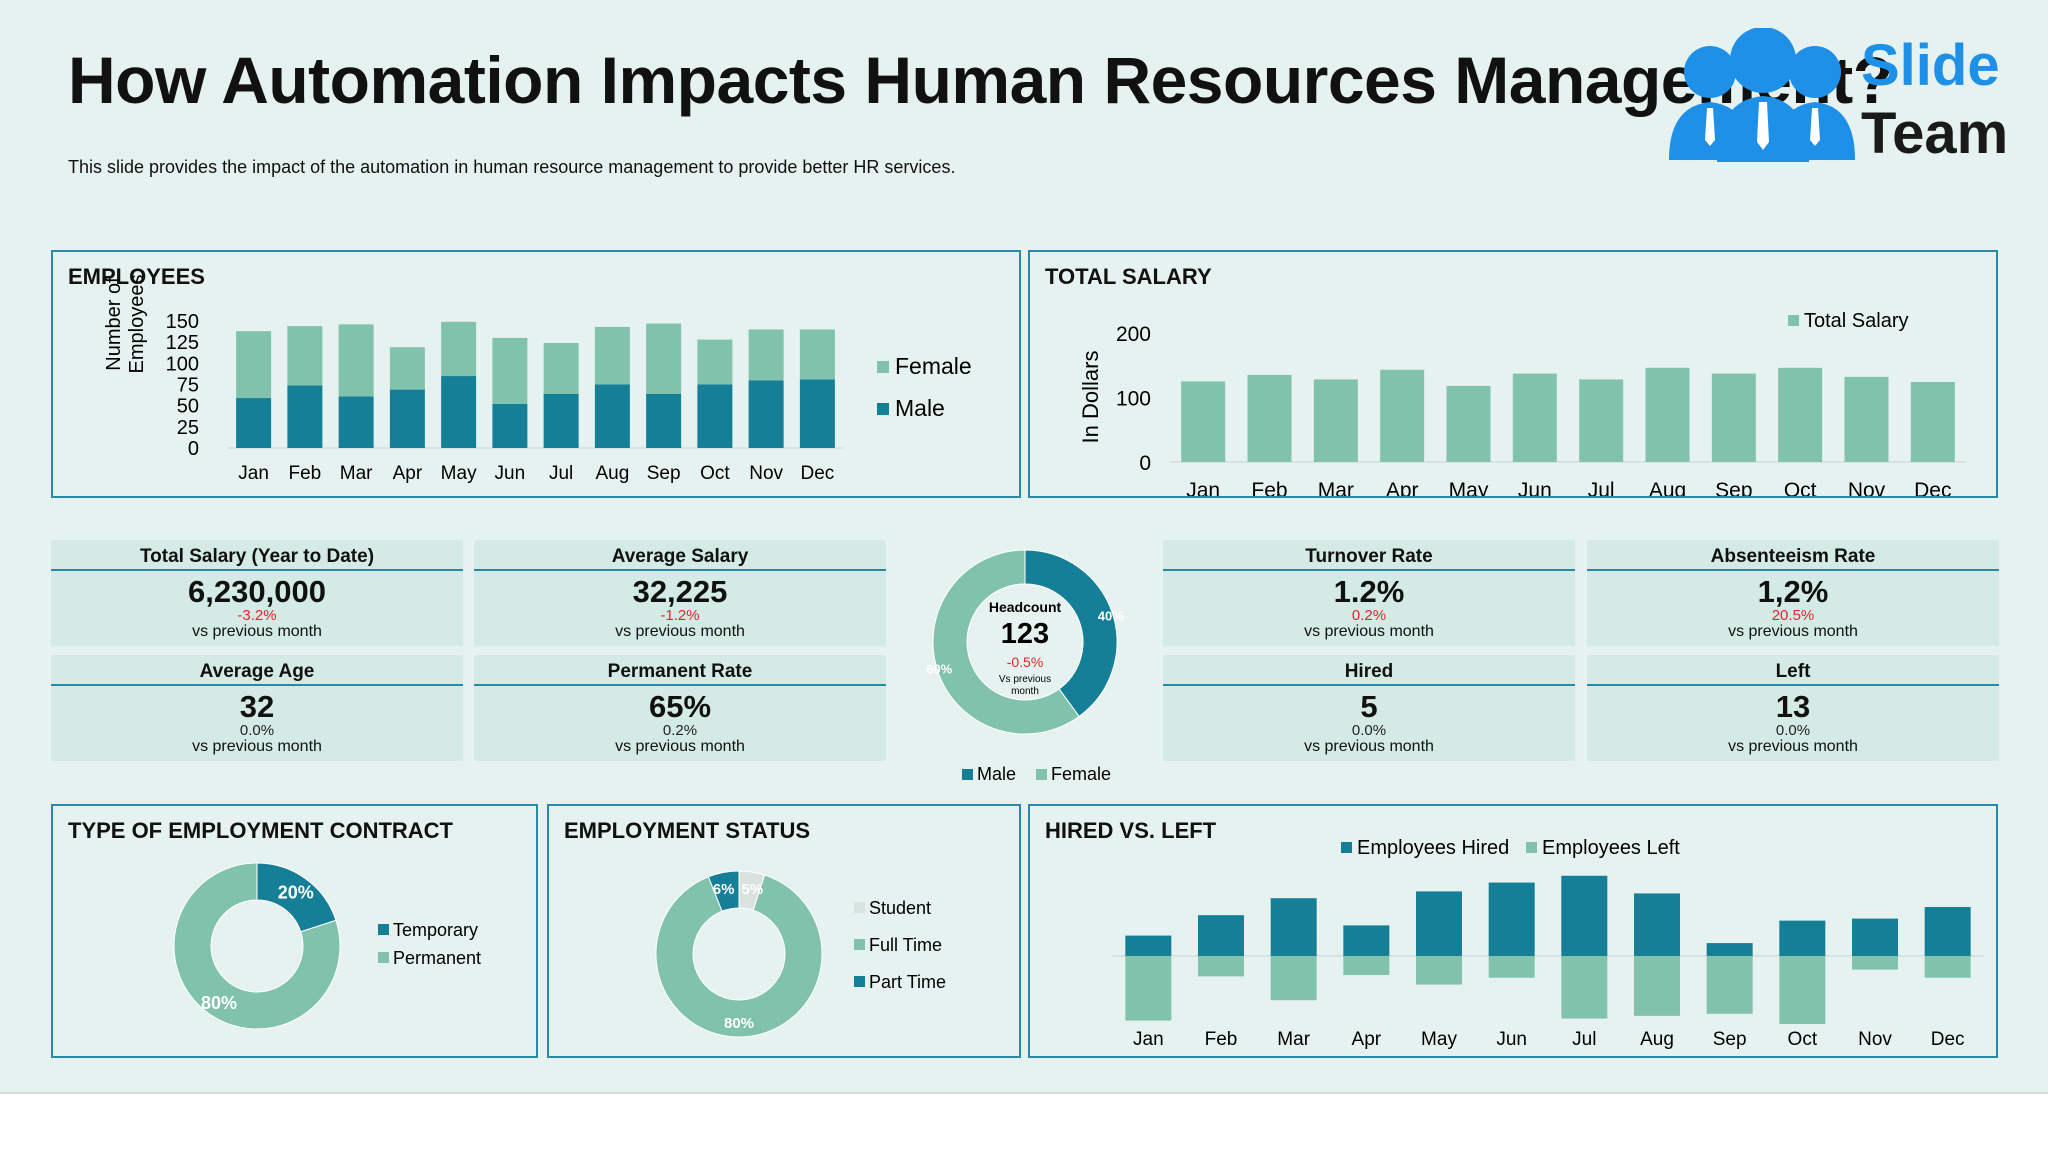  I want to click on x-tick-label: Nov, so click(1867, 487).